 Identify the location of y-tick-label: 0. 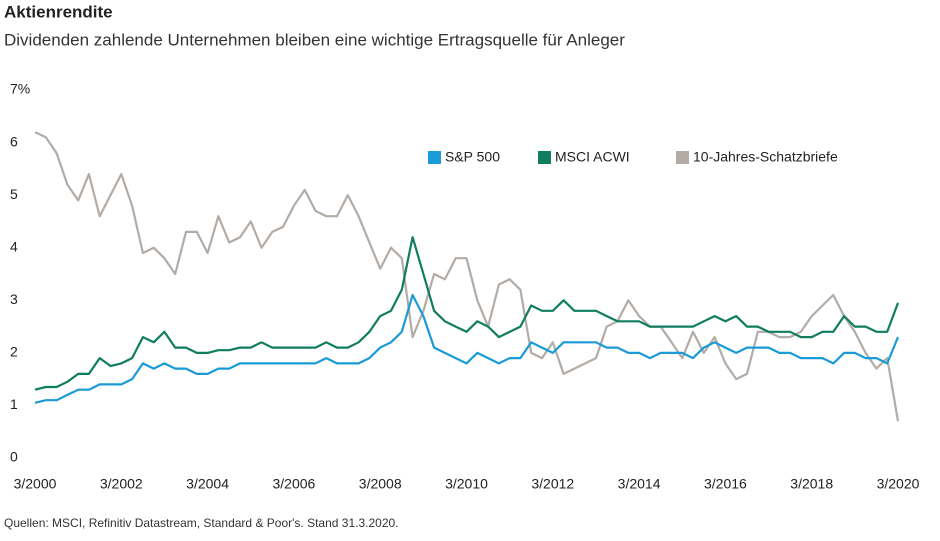
(14, 457).